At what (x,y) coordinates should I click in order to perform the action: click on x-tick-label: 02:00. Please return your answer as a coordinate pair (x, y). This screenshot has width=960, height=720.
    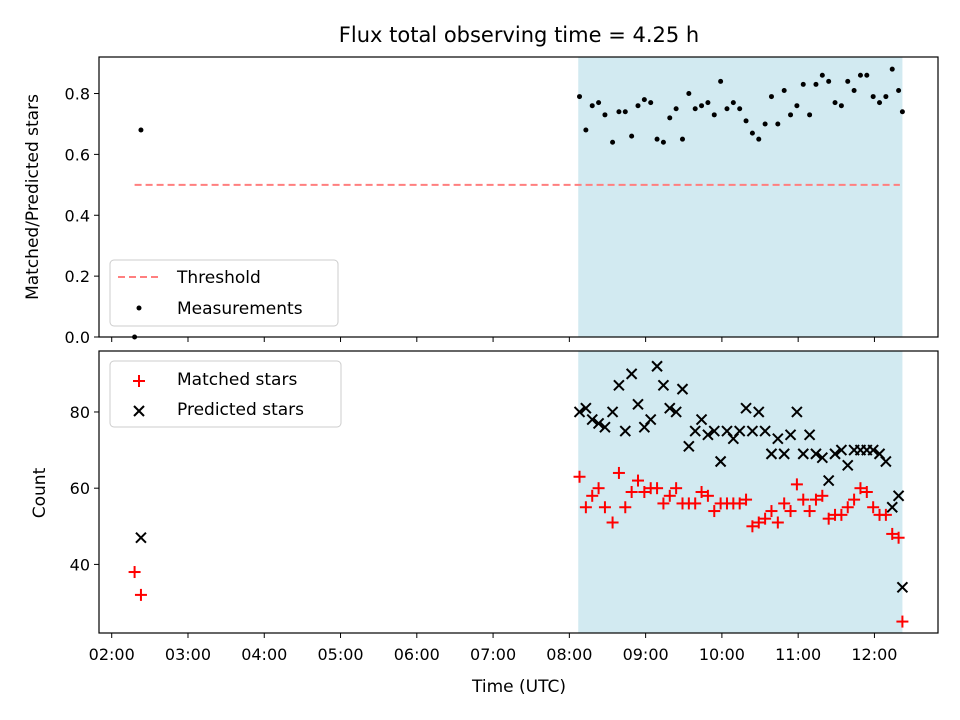
    Looking at the image, I should click on (112, 654).